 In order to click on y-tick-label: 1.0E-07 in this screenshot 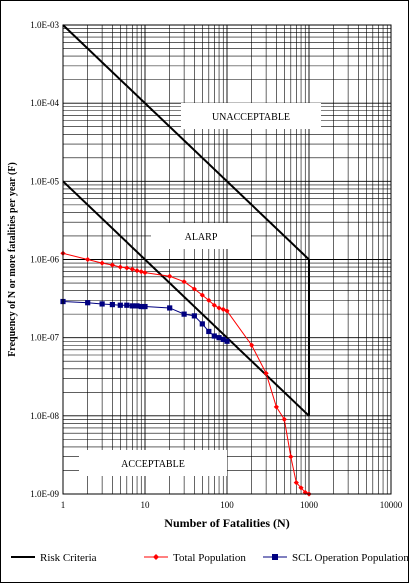, I will do `click(44, 338)`.